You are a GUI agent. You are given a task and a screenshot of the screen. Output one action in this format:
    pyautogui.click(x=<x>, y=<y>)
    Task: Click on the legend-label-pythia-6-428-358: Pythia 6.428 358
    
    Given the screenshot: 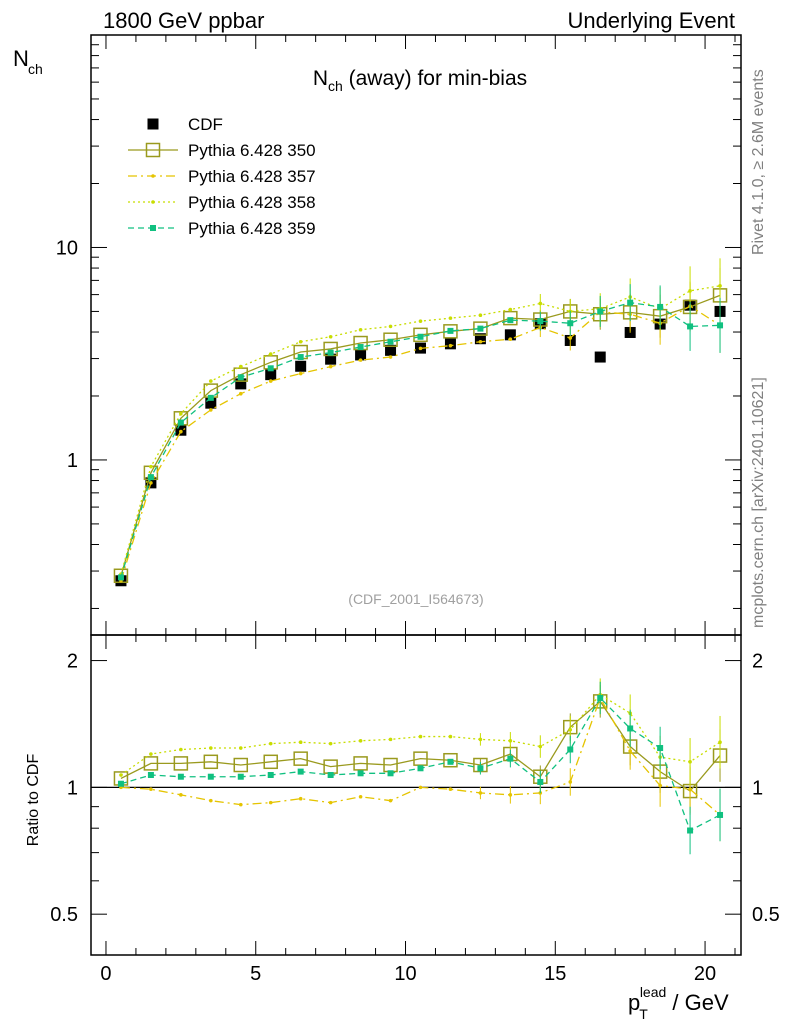 What is the action you would take?
    pyautogui.click(x=252, y=202)
    